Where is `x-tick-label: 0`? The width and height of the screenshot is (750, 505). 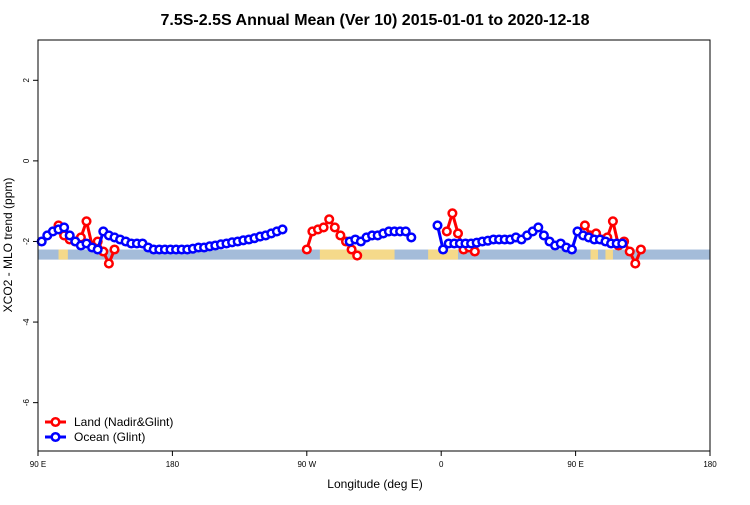 x-tick-label: 0 is located at coordinates (441, 464).